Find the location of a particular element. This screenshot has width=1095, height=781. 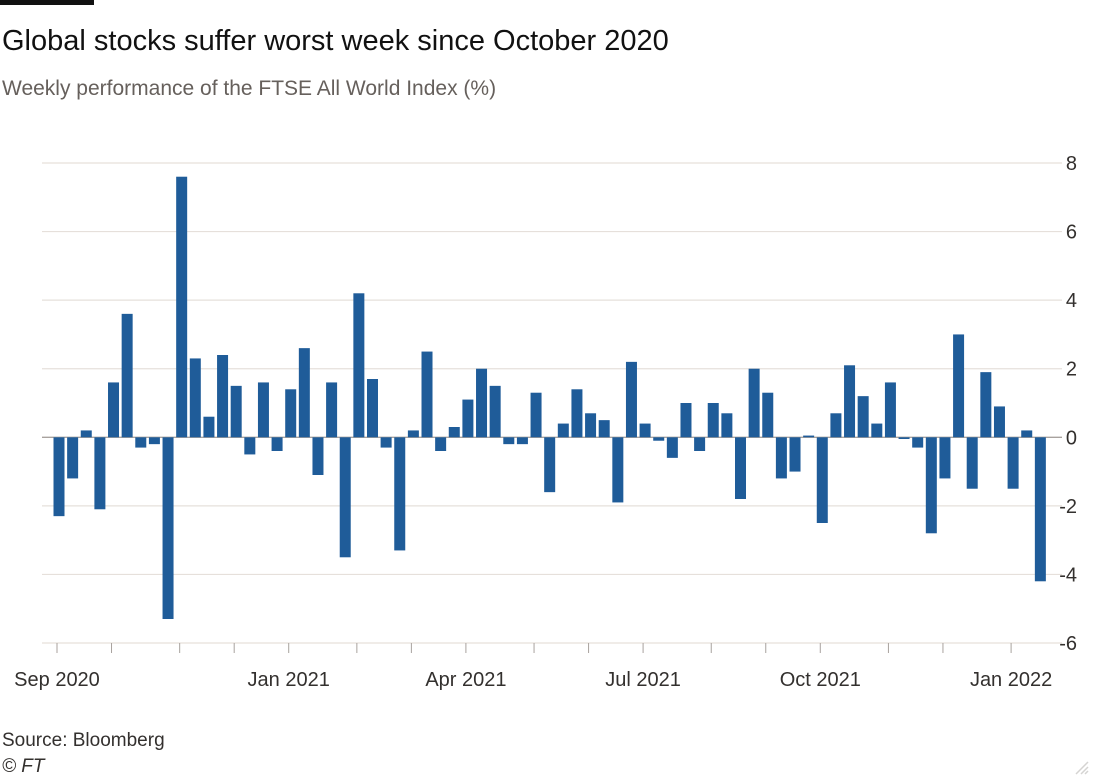

y-tick-label: 6 is located at coordinates (1071, 233).